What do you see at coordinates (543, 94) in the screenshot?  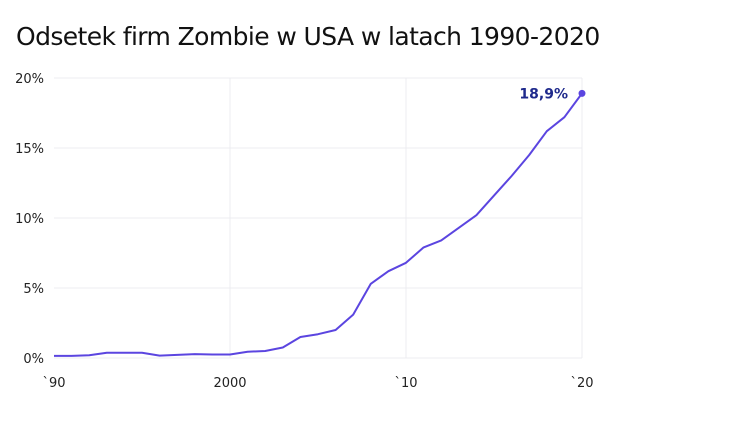 I see `data-label: 18,9%` at bounding box center [543, 94].